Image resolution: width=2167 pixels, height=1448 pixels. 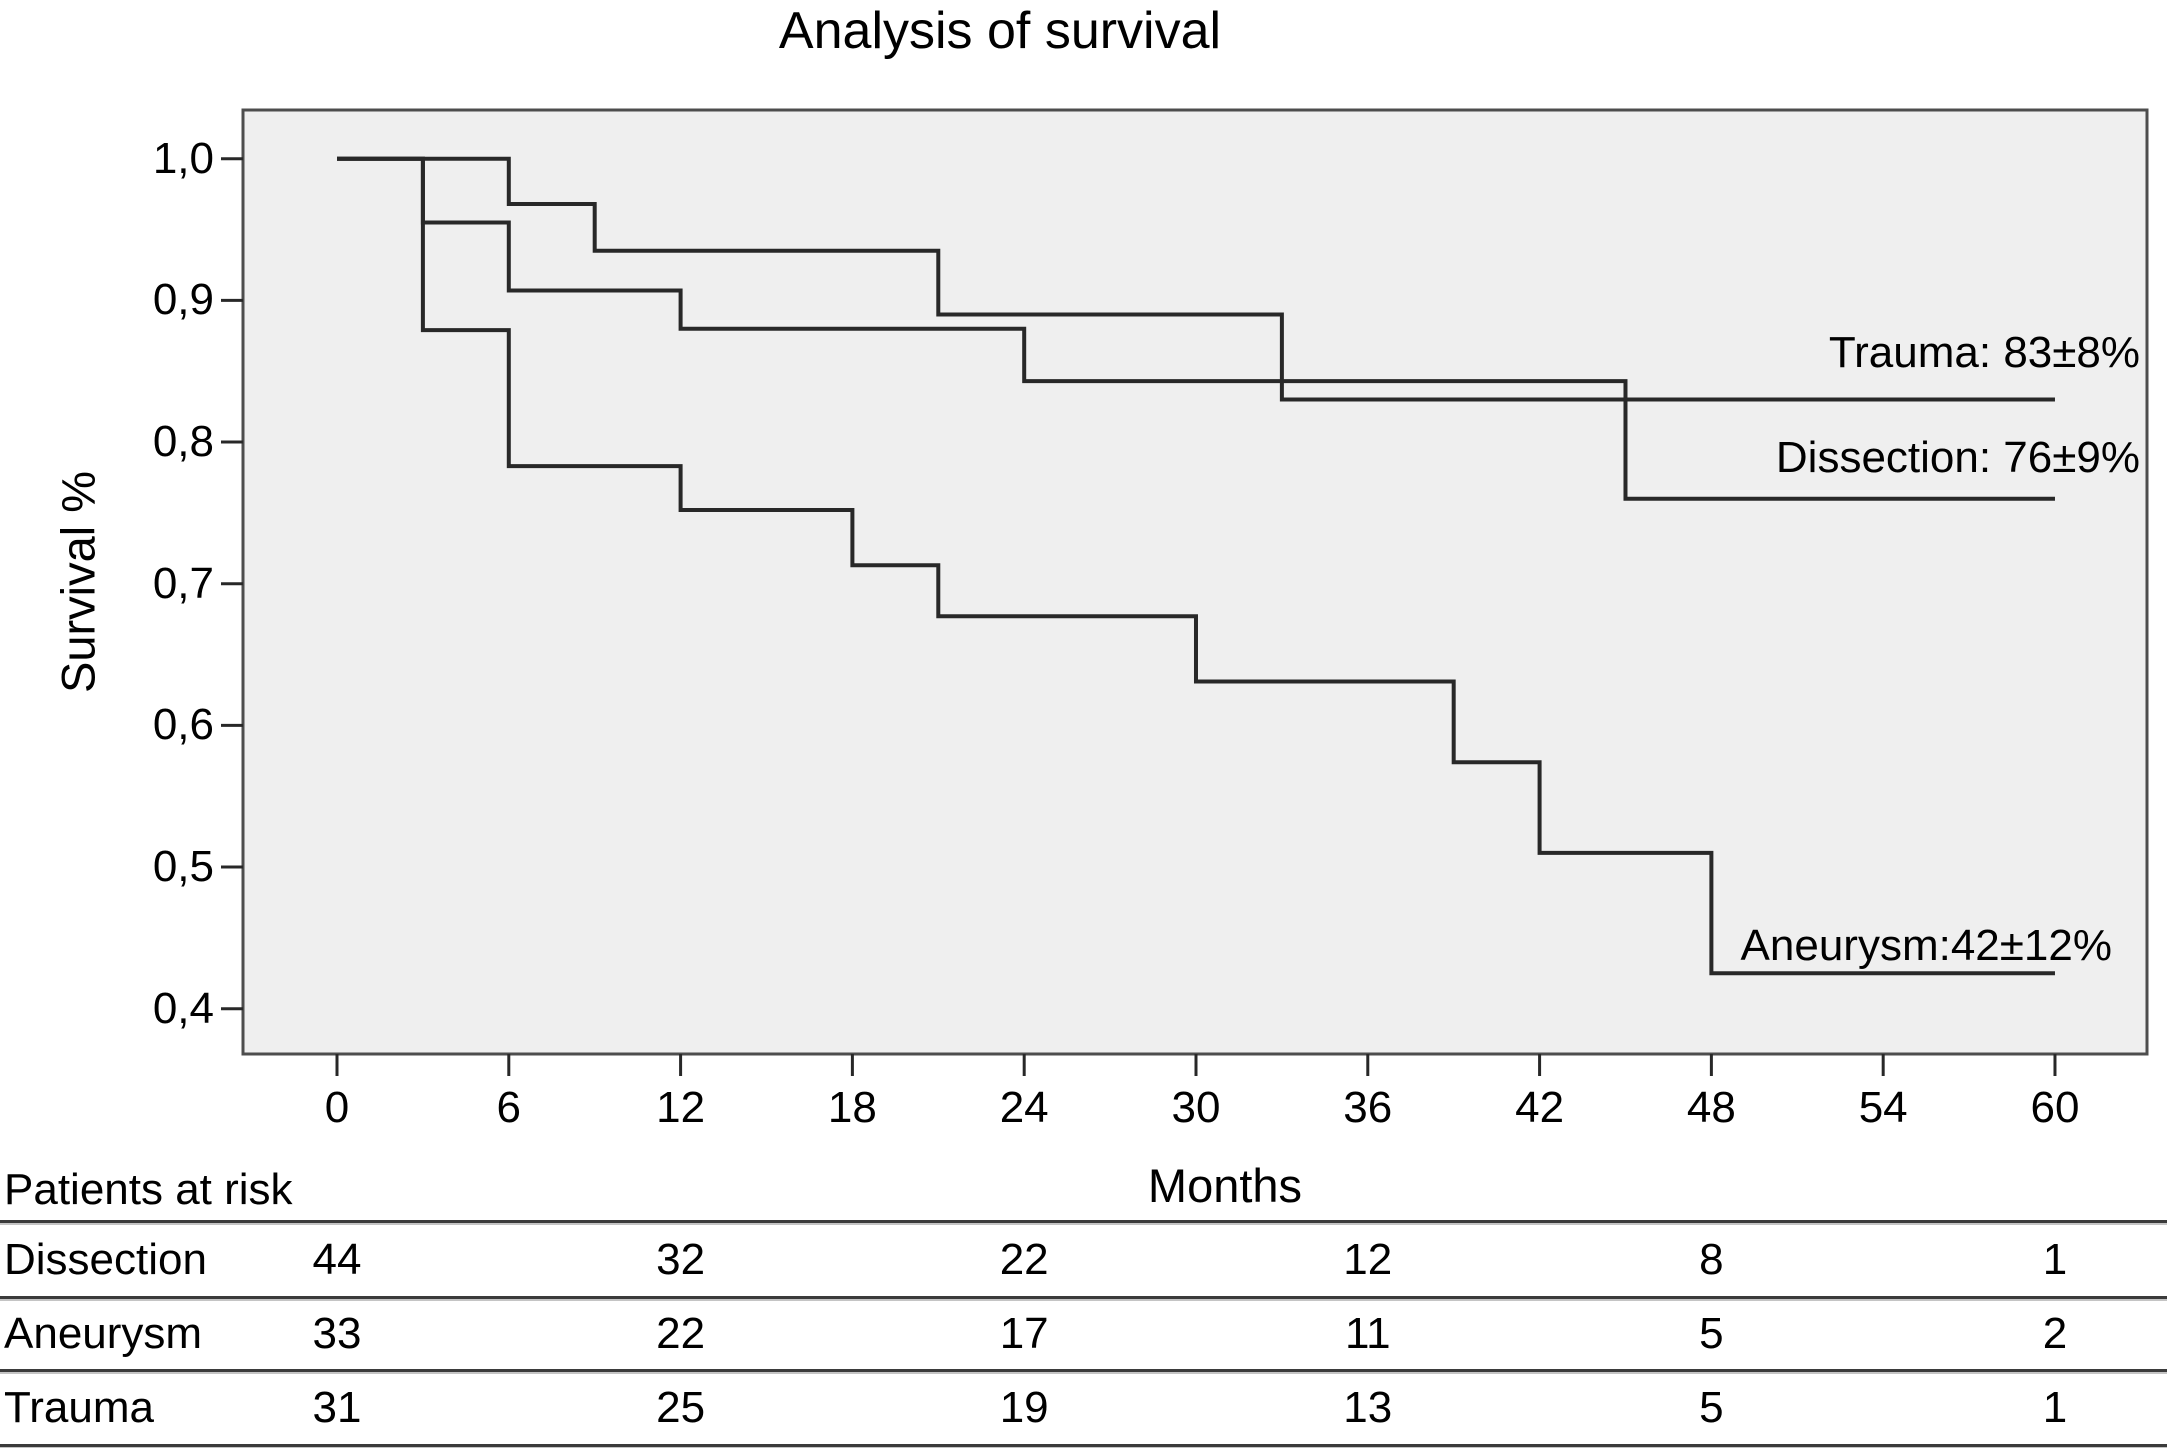 I want to click on risk-value-aneurysm-m60: 2, so click(x=2055, y=1333).